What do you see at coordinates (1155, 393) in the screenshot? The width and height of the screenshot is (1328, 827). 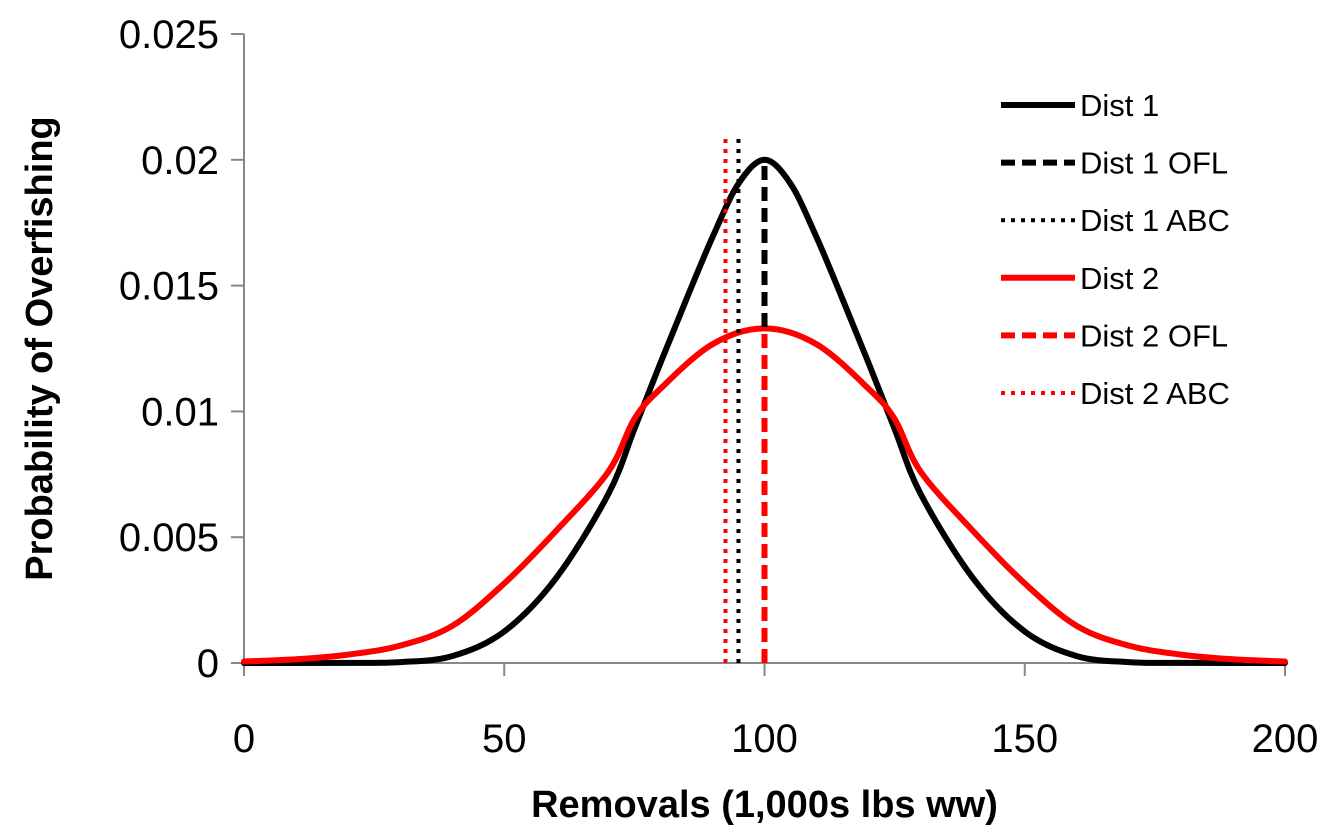 I see `legend-label-dist-2-abc: Dist 2 ABC` at bounding box center [1155, 393].